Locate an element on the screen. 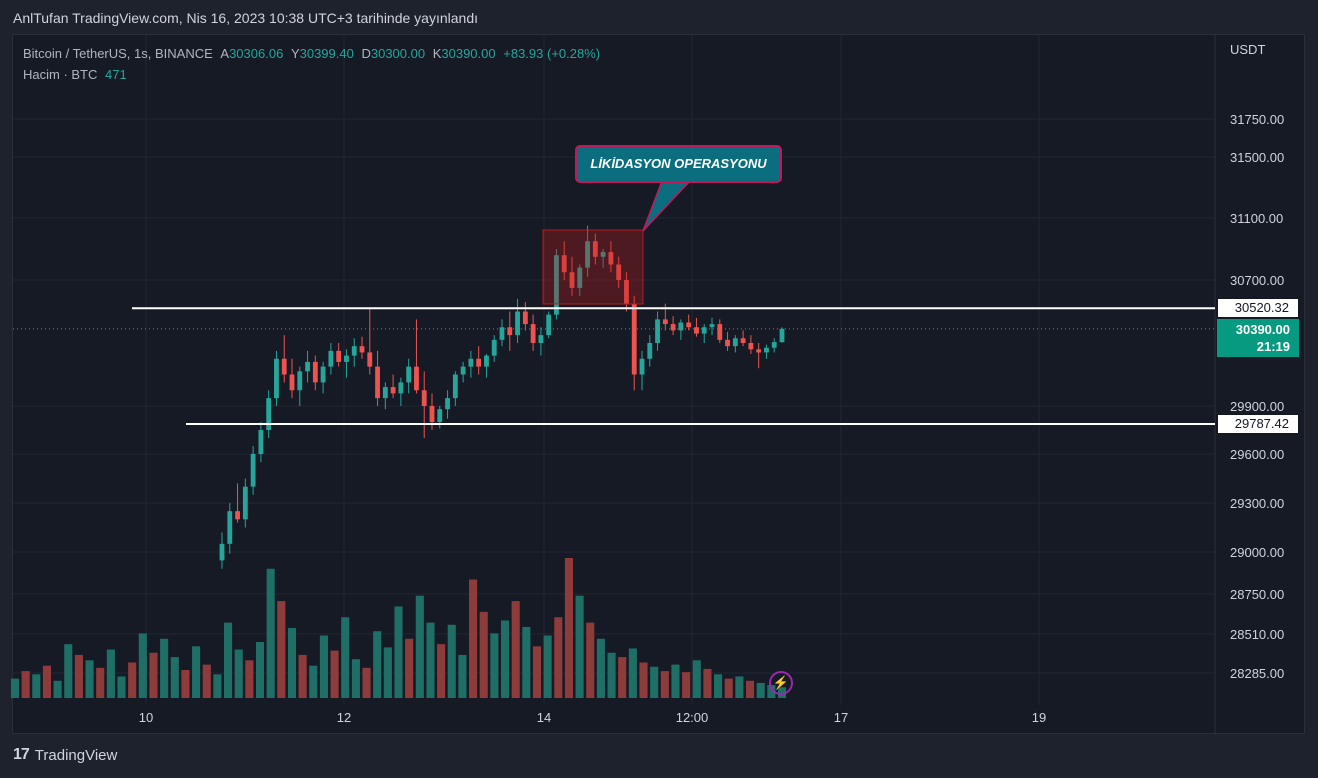 Image resolution: width=1318 pixels, height=778 pixels. tradingview-logo-icon: 17 is located at coordinates (21, 754).